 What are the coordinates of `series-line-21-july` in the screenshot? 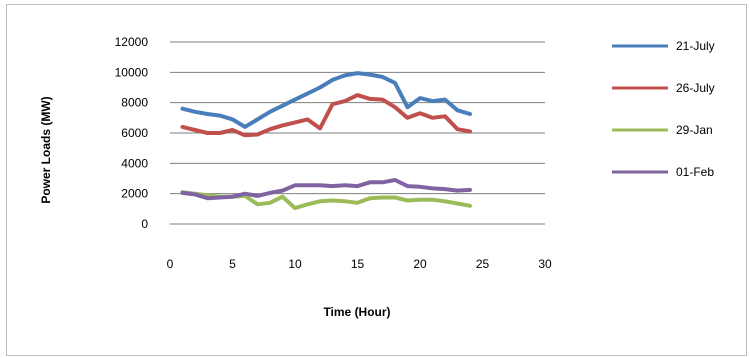 It's located at (326, 100).